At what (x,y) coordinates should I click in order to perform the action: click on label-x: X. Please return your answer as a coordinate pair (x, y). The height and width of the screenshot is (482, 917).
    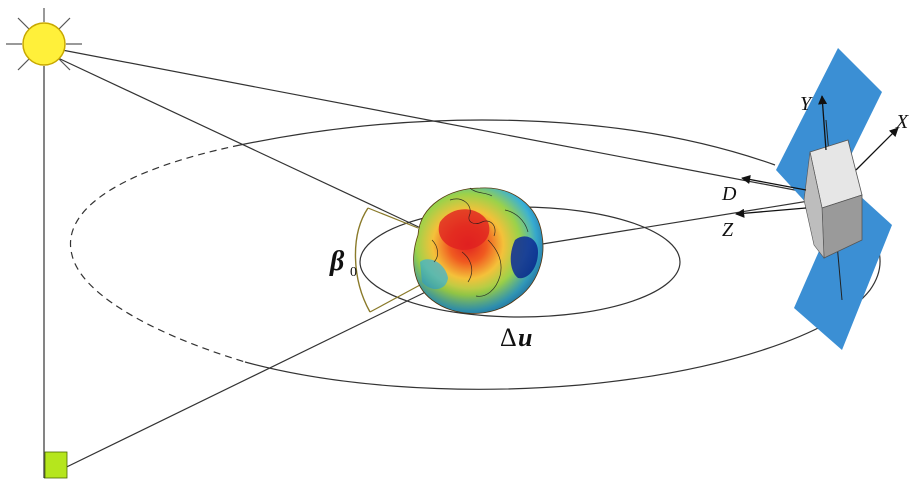
    Looking at the image, I should click on (902, 122).